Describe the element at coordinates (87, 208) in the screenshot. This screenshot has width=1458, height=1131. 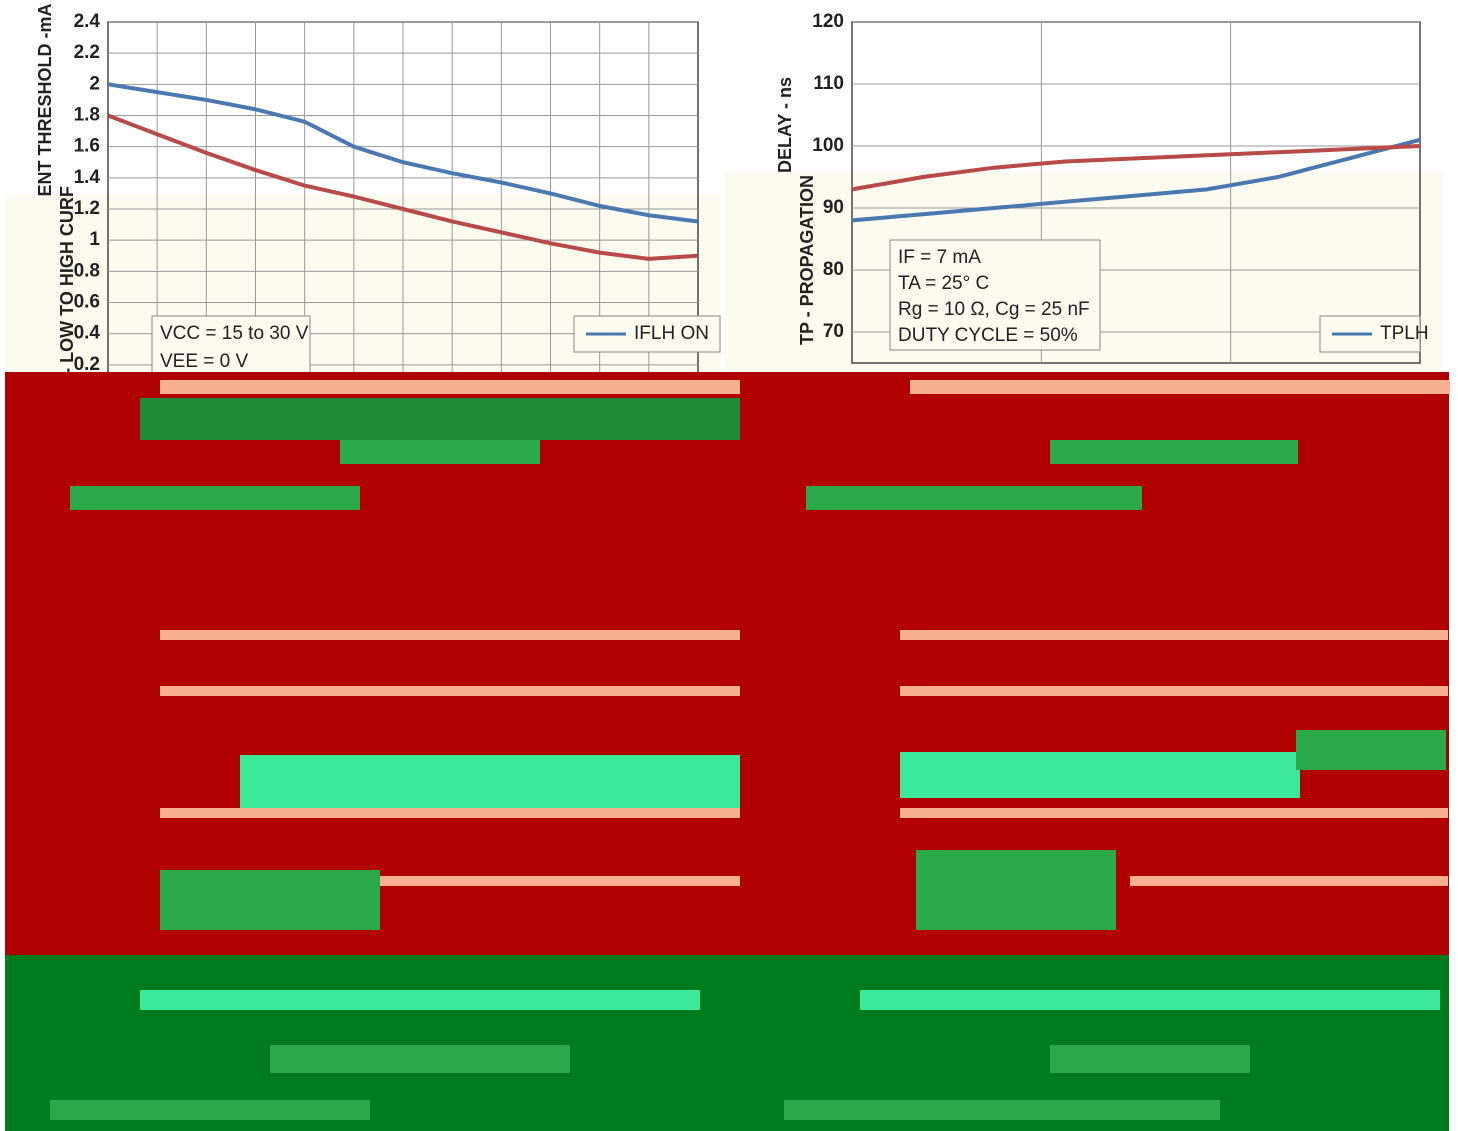
I see `y-tick-label: 1.2` at that location.